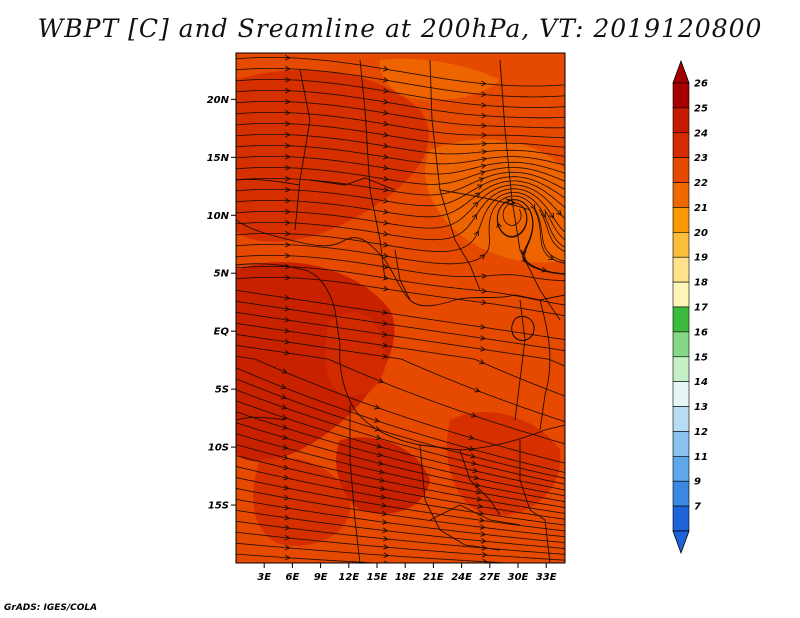 This screenshot has width=800, height=618. I want to click on colorbar-label: 21, so click(701, 208).